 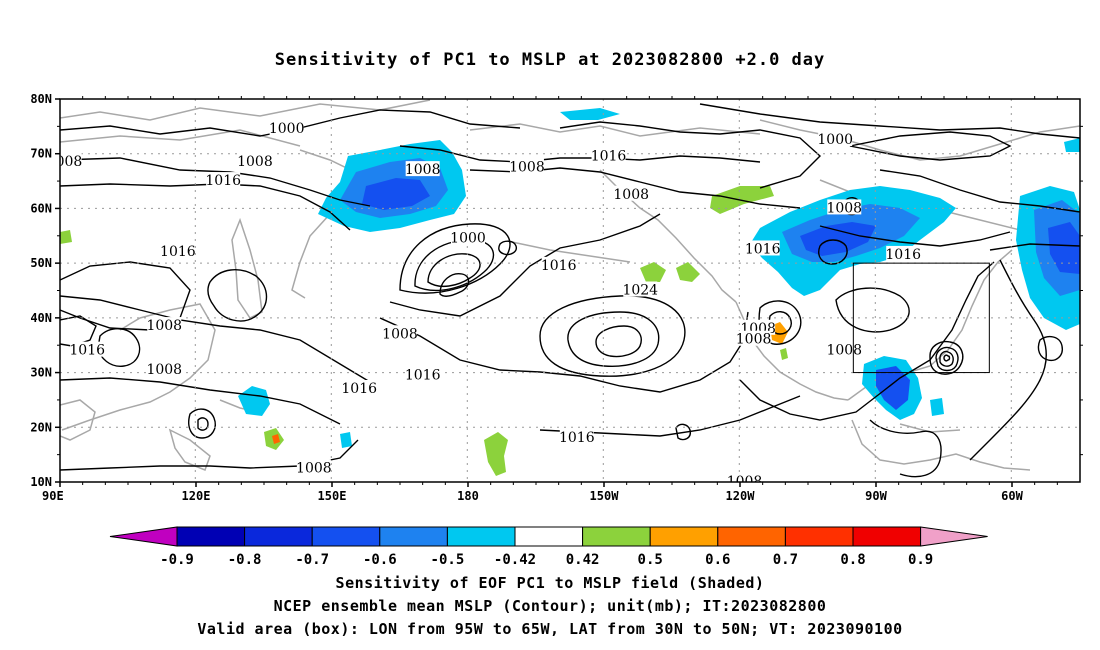 I want to click on lat-tick-label: 80N, so click(x=41, y=99).